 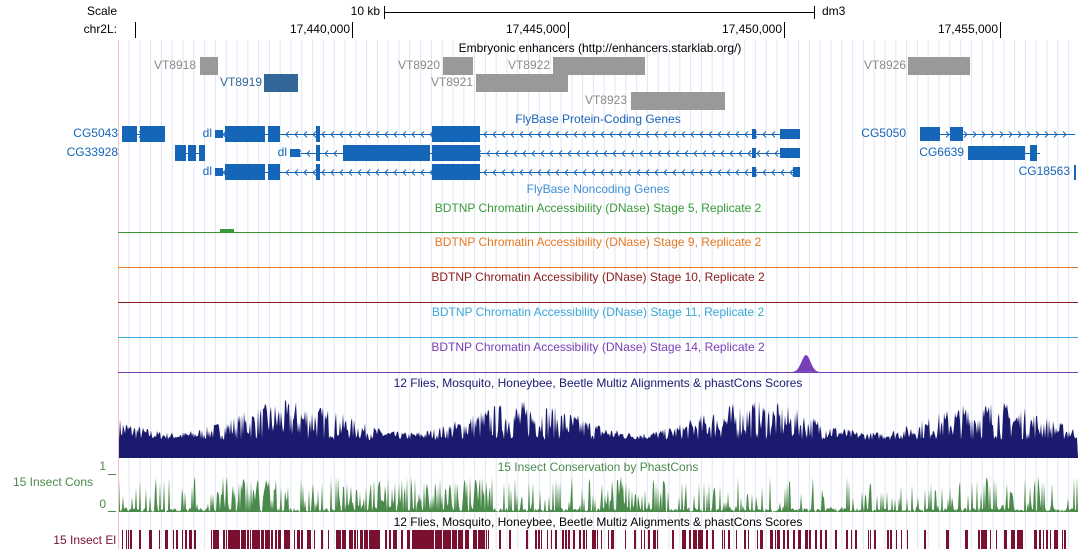 What do you see at coordinates (594, 539) in the screenshot?
I see `conserved-elements` at bounding box center [594, 539].